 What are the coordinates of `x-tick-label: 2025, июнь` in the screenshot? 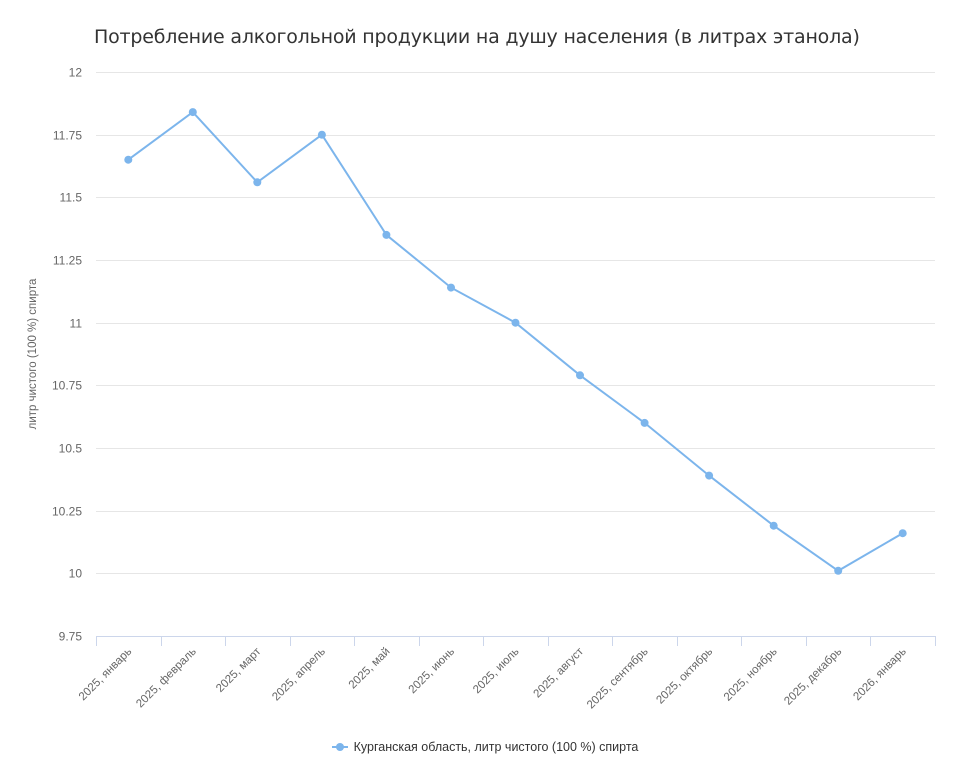 It's located at (432, 671).